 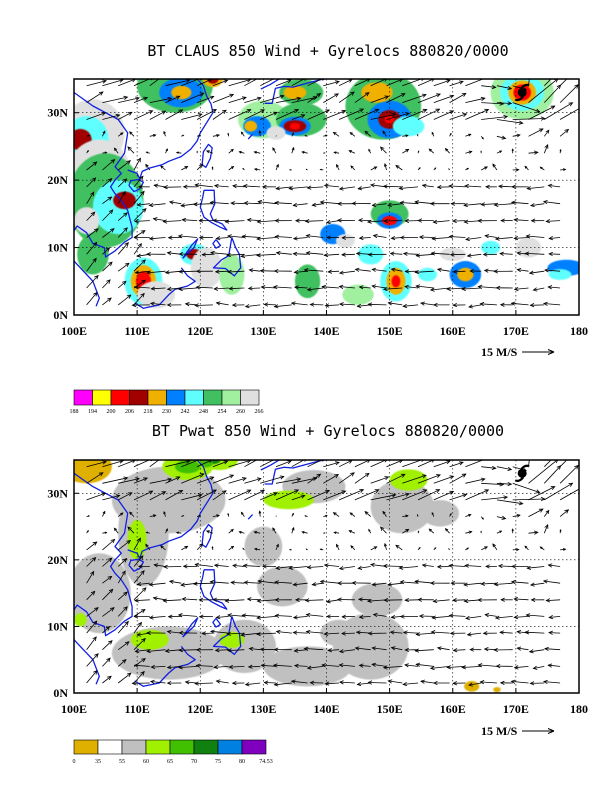 What do you see at coordinates (98, 762) in the screenshot?
I see `pwat-colorbar-label: 35` at bounding box center [98, 762].